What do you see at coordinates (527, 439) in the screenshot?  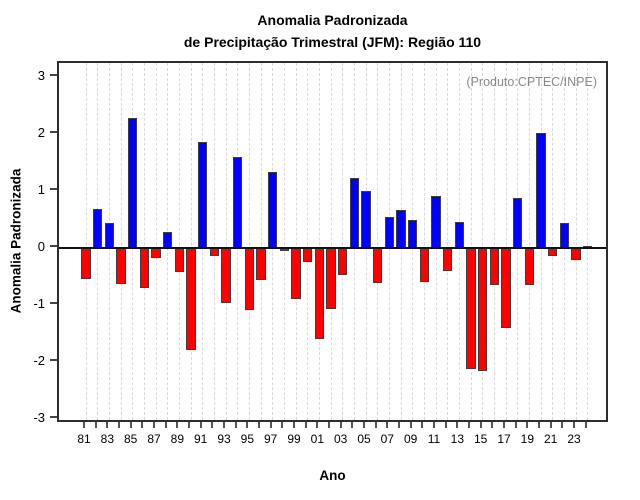 I see `x-tick-label: 19` at bounding box center [527, 439].